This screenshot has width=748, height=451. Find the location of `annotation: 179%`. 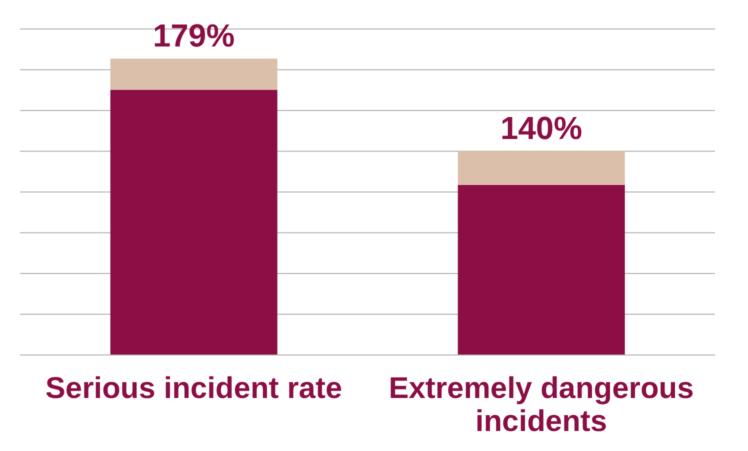

annotation: 179% is located at coordinates (193, 36).